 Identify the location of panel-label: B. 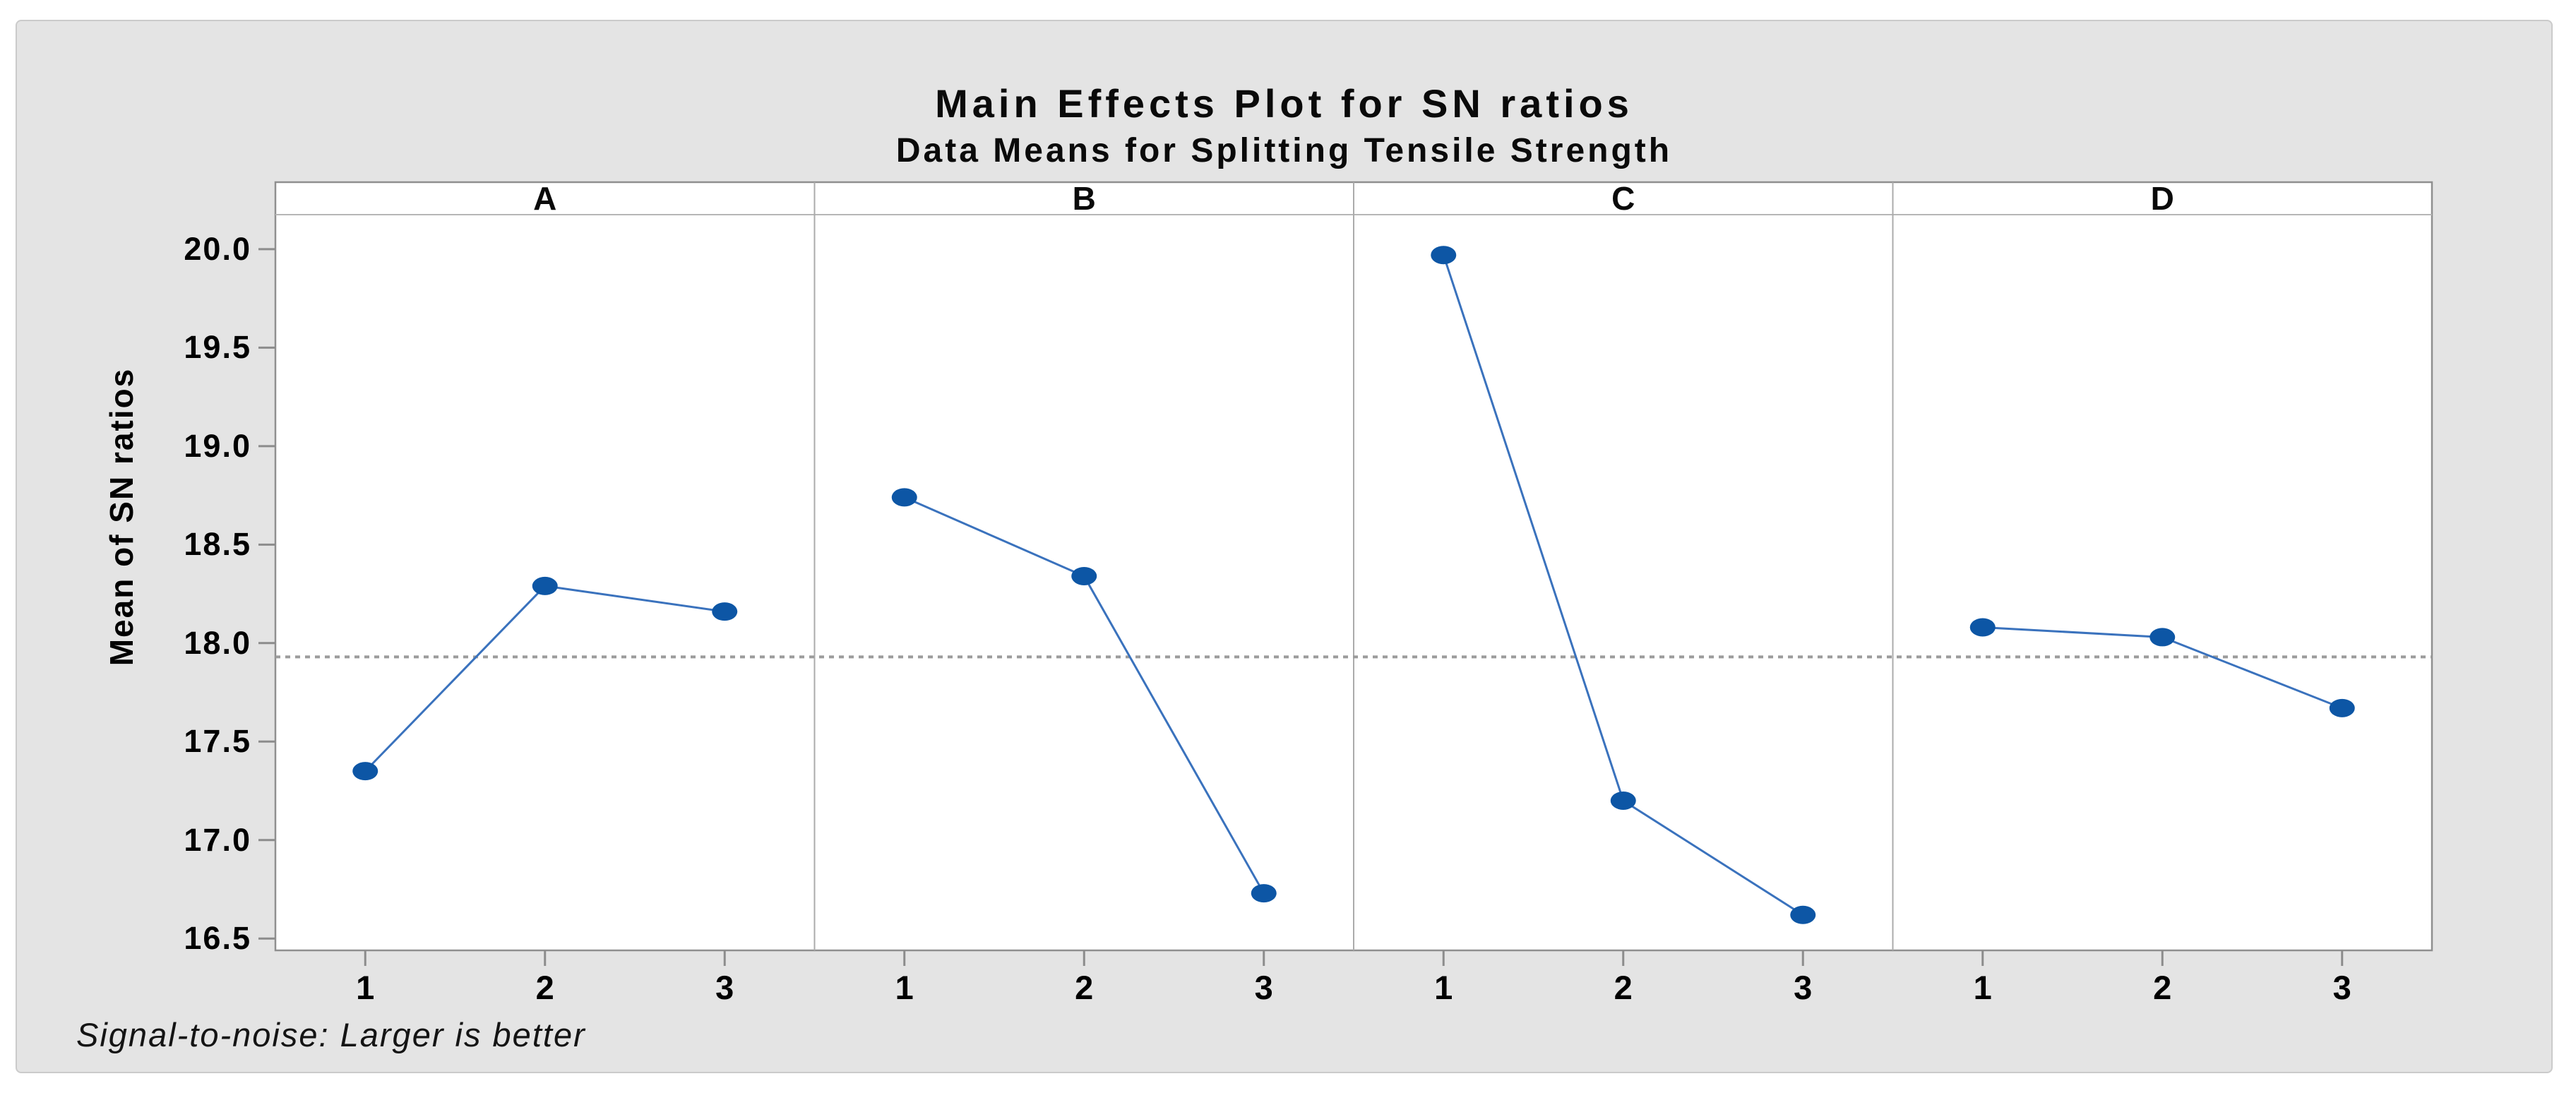
(1084, 198).